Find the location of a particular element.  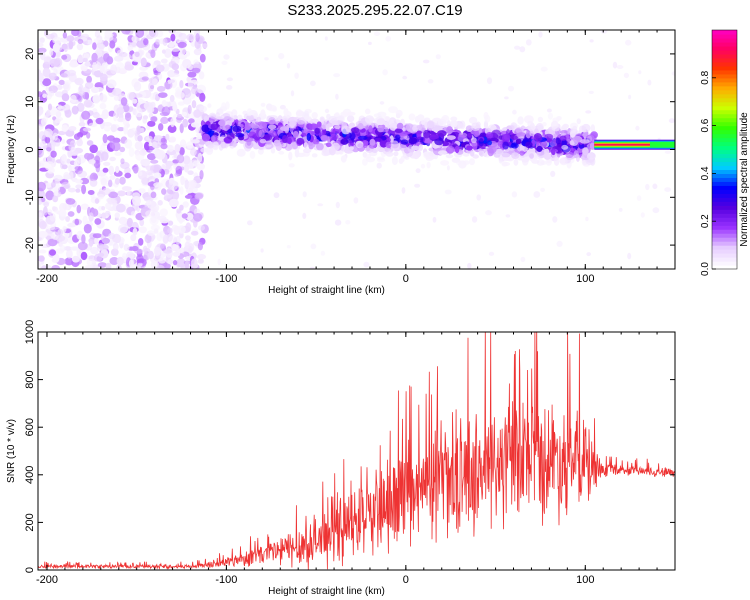

figure-title: S233.2025.295.22.07.C19 is located at coordinates (375, 10).